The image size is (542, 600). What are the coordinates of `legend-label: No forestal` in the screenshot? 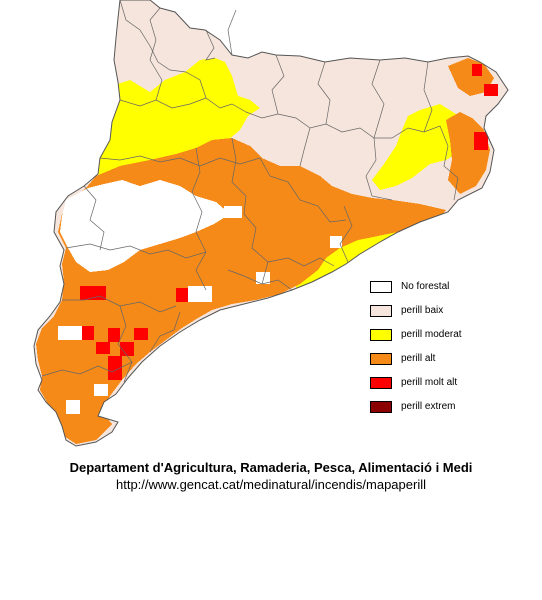 It's located at (425, 286).